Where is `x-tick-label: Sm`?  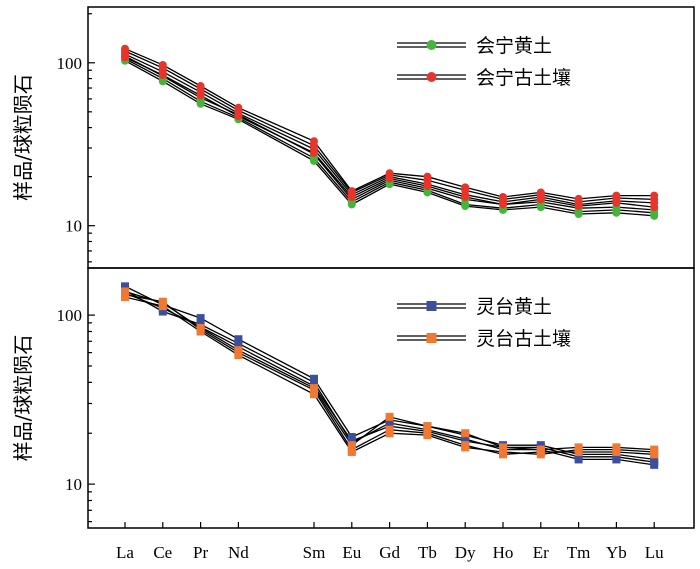
x-tick-label: Sm is located at coordinates (314, 552).